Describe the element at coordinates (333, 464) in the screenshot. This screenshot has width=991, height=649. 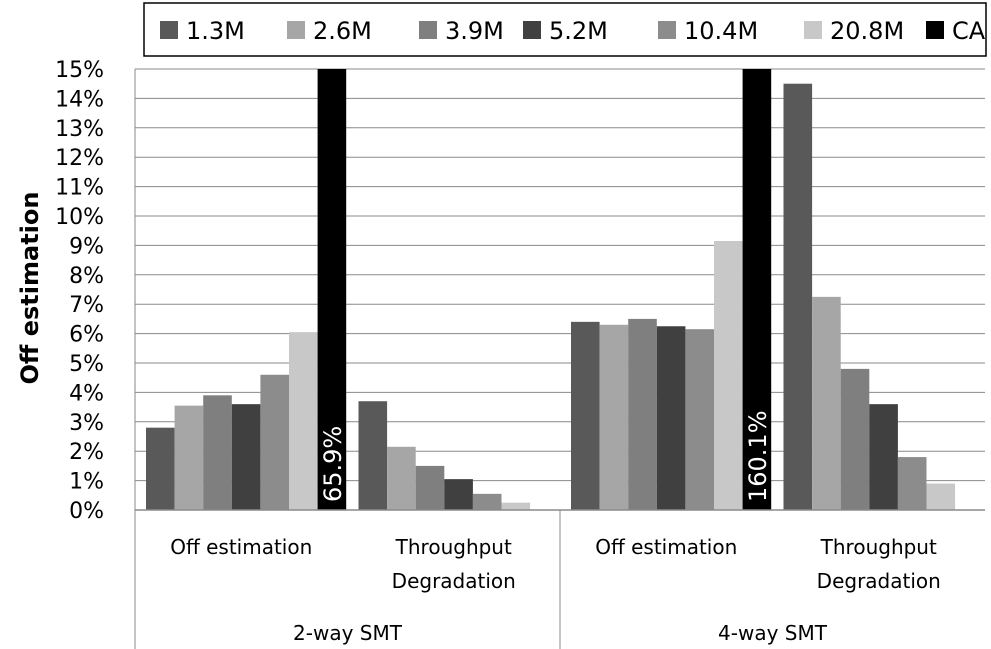
I see `data-label-CA-cat0: 65.9%` at that location.